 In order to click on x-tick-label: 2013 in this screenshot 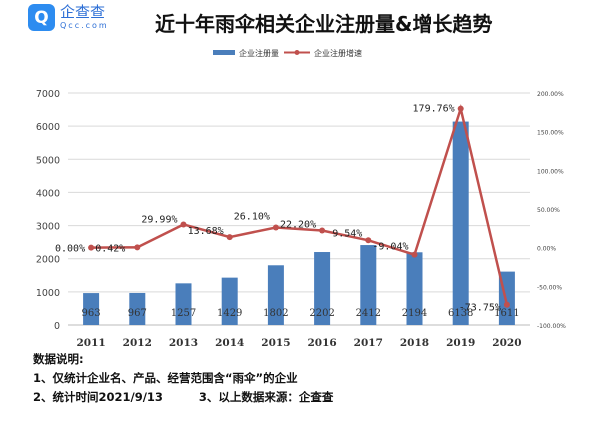, I will do `click(183, 343)`.